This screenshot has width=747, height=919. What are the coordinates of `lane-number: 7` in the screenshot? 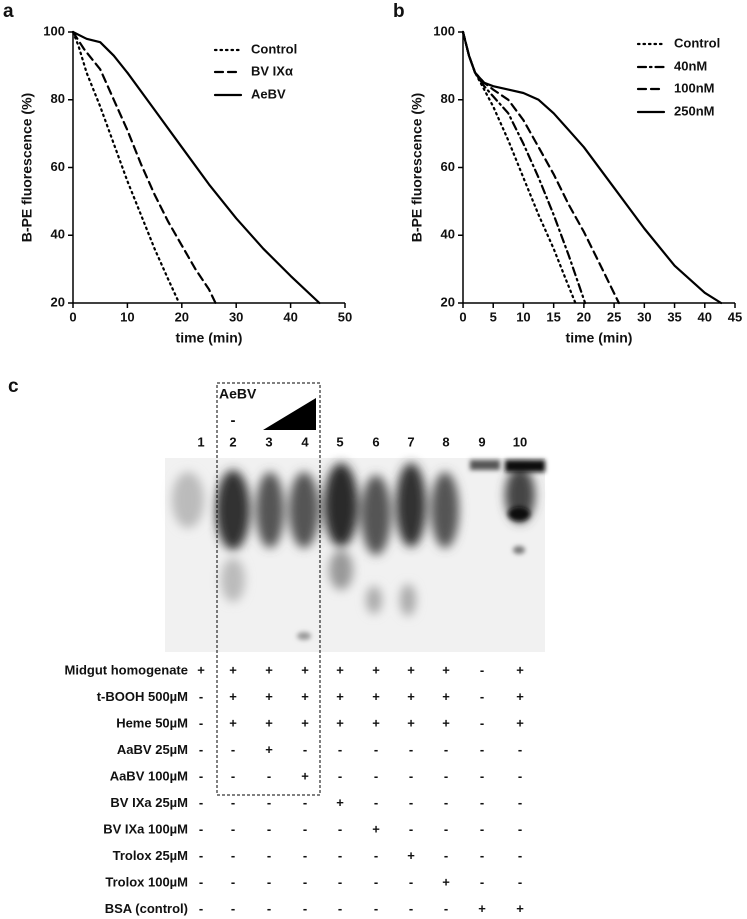 It's located at (410, 441).